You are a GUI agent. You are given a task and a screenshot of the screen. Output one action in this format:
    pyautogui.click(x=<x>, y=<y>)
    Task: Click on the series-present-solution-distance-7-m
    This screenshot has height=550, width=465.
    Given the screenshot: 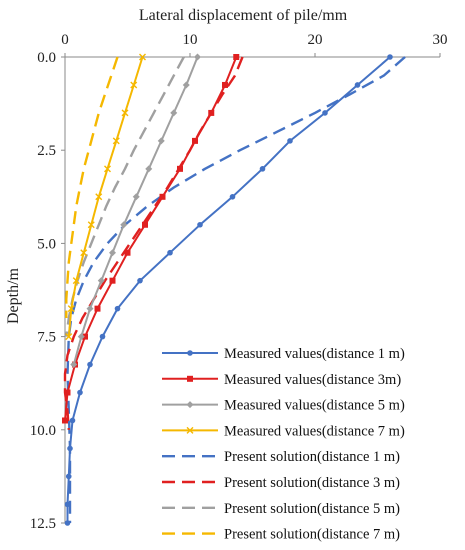 What is the action you would take?
    pyautogui.click(x=92, y=187)
    